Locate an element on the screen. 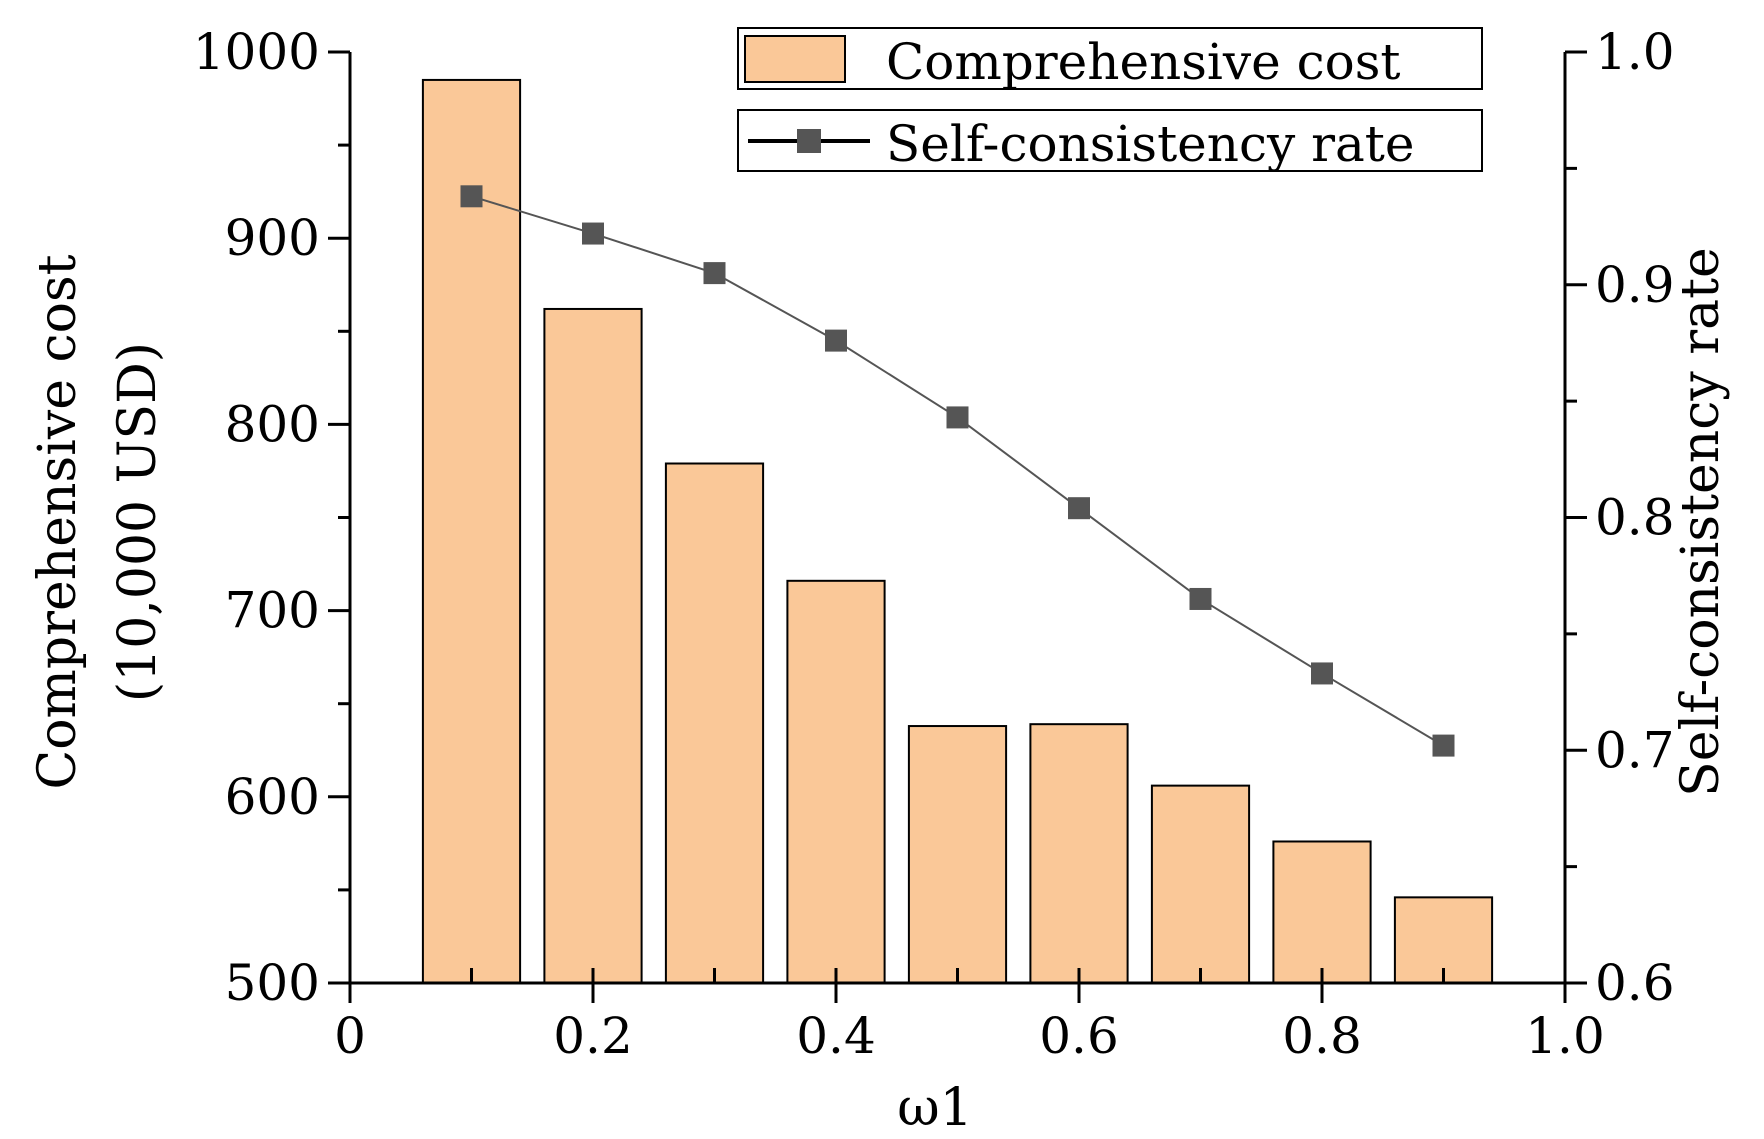  legend-marker-rate is located at coordinates (809, 141).